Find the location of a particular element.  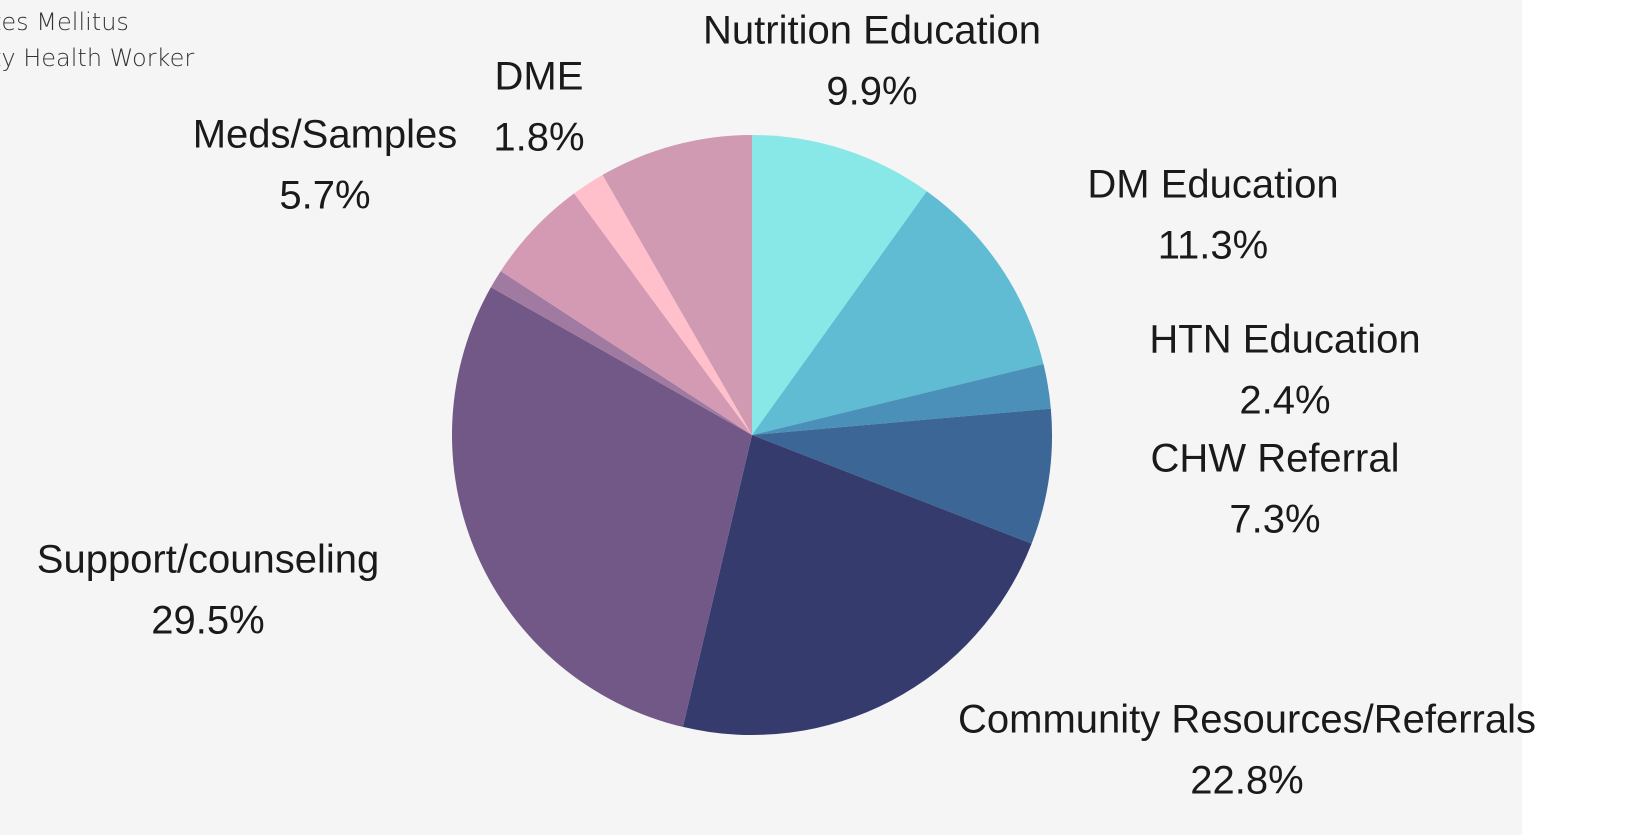

legend-text: ty Health Worker is located at coordinates (97, 58).